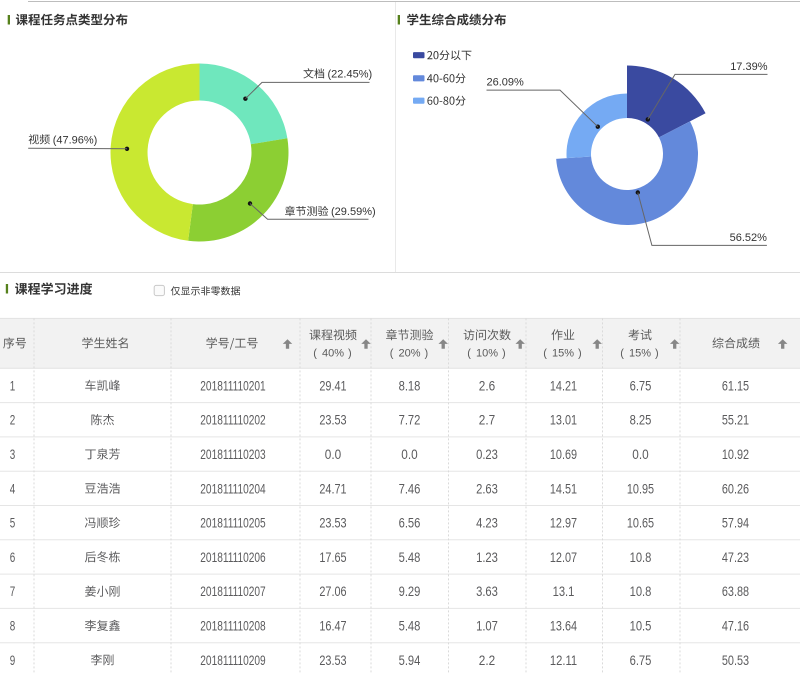 The width and height of the screenshot is (800, 673). Describe the element at coordinates (232, 523) in the screenshot. I see `svg-text: 201811110205` at that location.